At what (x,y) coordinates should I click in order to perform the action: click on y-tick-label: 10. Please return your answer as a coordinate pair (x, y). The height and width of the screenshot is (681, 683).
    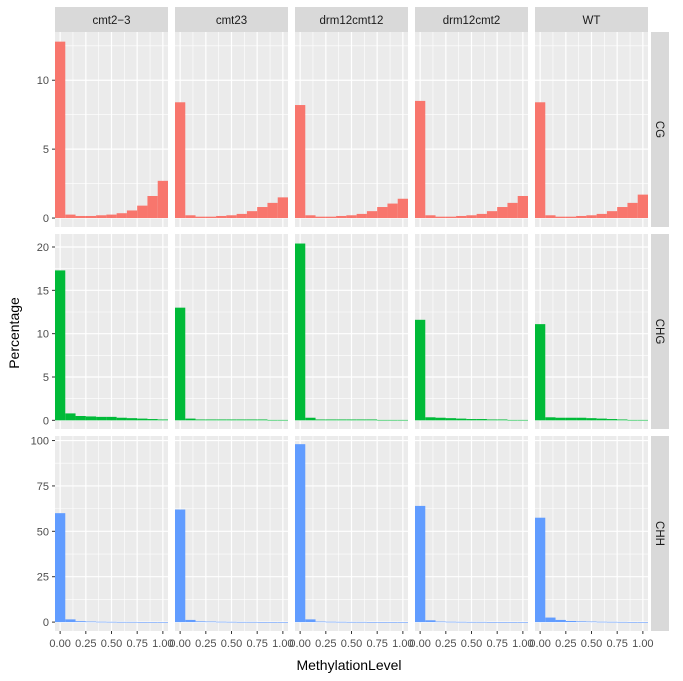
    Looking at the image, I should click on (43, 81).